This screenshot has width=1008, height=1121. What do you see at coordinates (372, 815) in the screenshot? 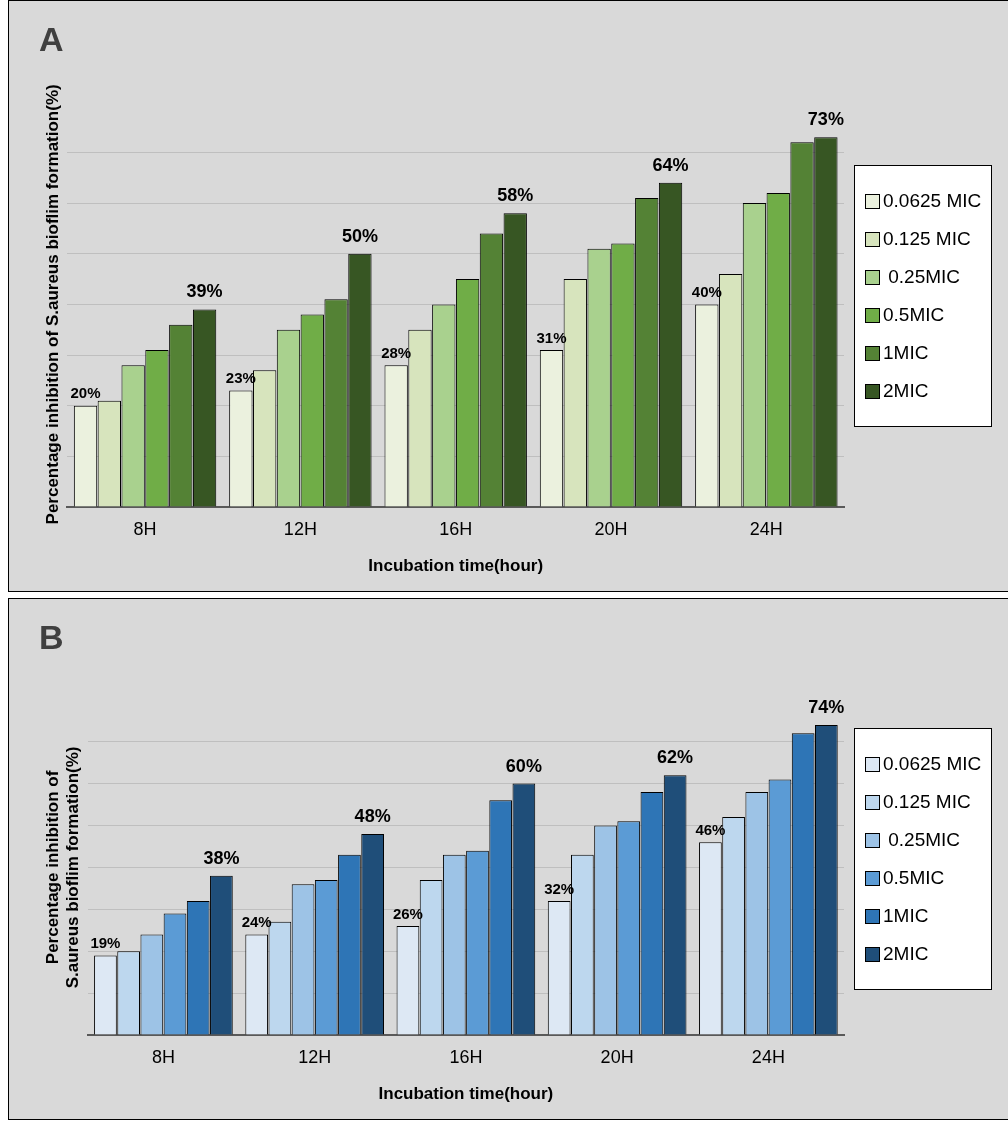
I see `data-label: 48%` at bounding box center [372, 815].